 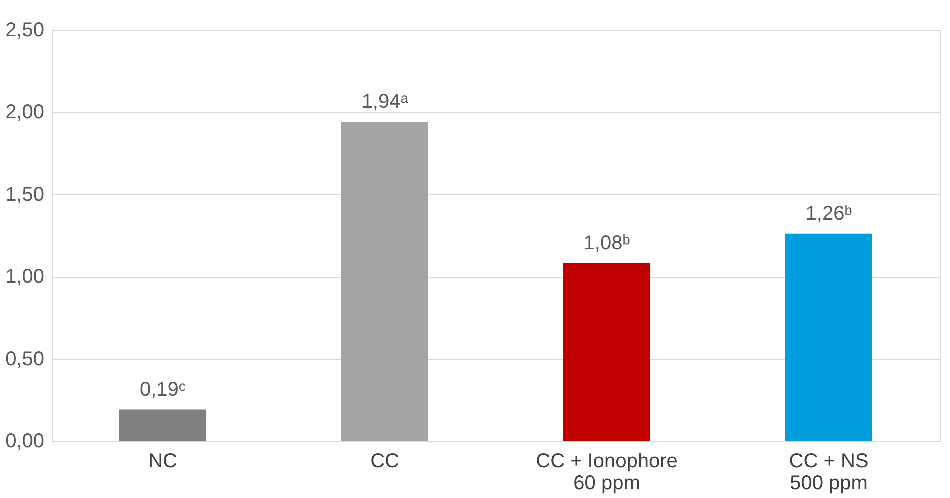 I want to click on y-tick-label: 1,50, so click(x=25, y=195).